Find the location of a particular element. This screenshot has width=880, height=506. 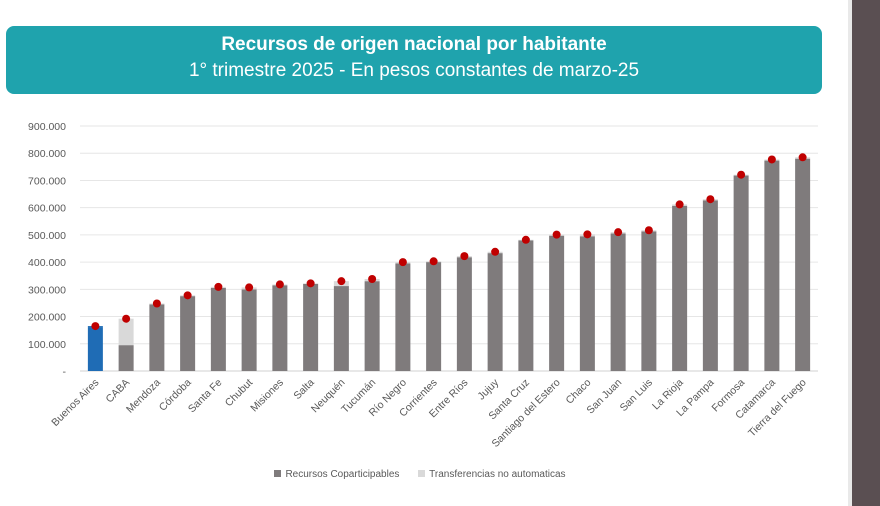

y-tick-label: 800.000 is located at coordinates (47, 154).